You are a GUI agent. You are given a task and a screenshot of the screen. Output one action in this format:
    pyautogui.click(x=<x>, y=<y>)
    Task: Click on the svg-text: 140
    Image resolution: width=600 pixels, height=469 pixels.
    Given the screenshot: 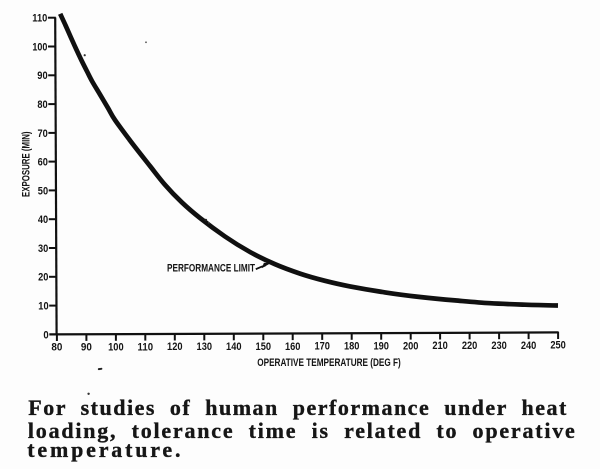 What is the action you would take?
    pyautogui.click(x=234, y=347)
    